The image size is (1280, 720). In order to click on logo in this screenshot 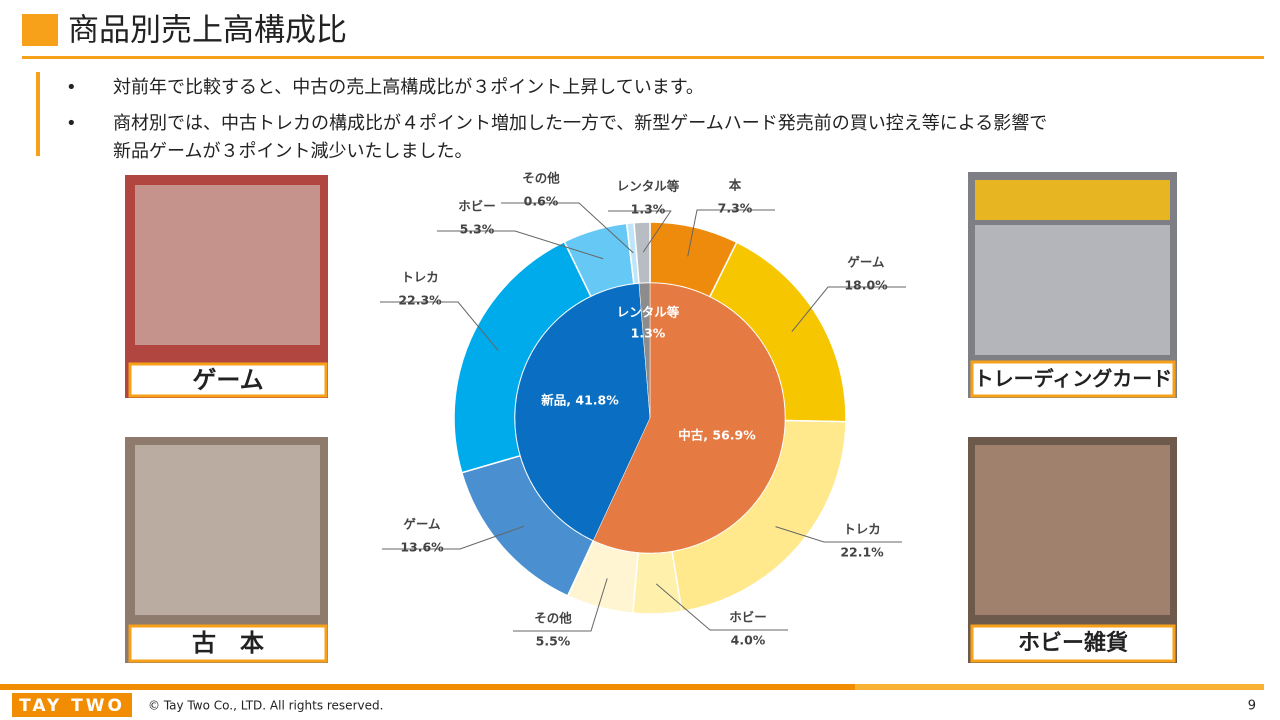, I will do `click(72, 705)`.